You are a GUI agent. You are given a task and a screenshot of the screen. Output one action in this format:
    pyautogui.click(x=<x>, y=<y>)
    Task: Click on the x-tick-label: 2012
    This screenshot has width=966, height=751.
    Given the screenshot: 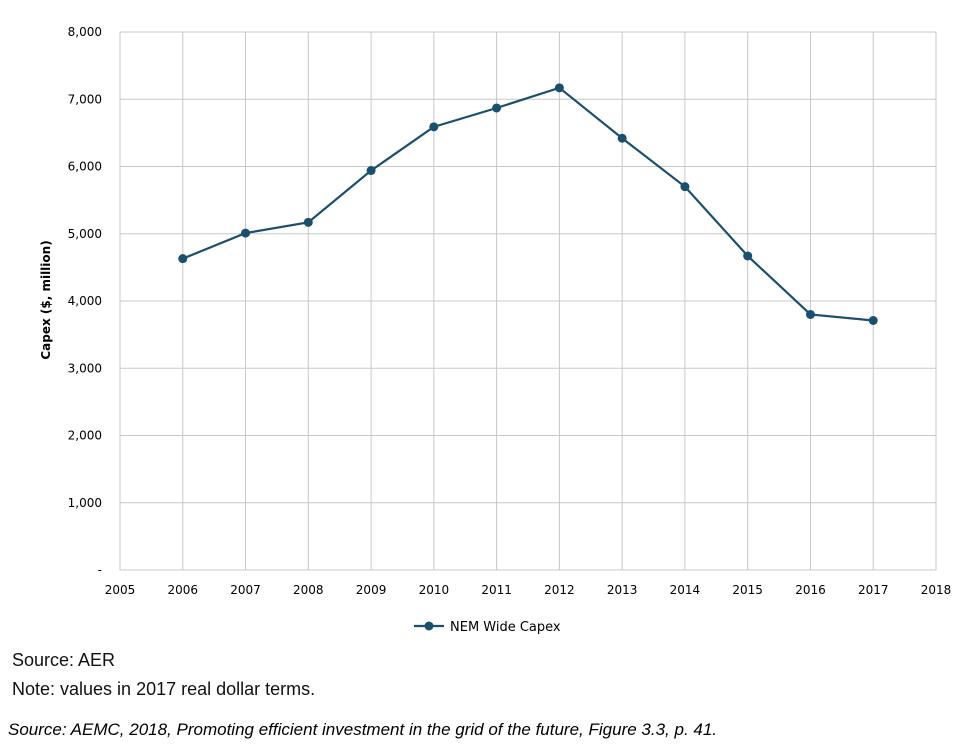 What is the action you would take?
    pyautogui.click(x=559, y=590)
    